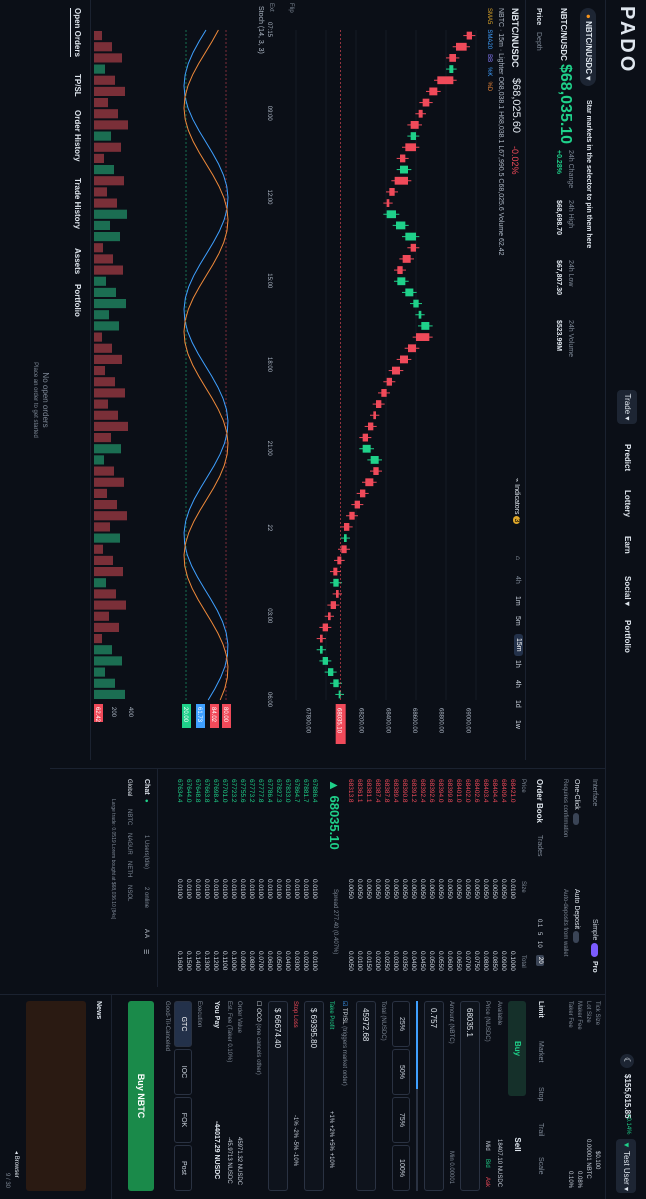 The width and height of the screenshot is (646, 1199). What do you see at coordinates (627, 504) in the screenshot?
I see `nav-lottery: Lottery` at bounding box center [627, 504].